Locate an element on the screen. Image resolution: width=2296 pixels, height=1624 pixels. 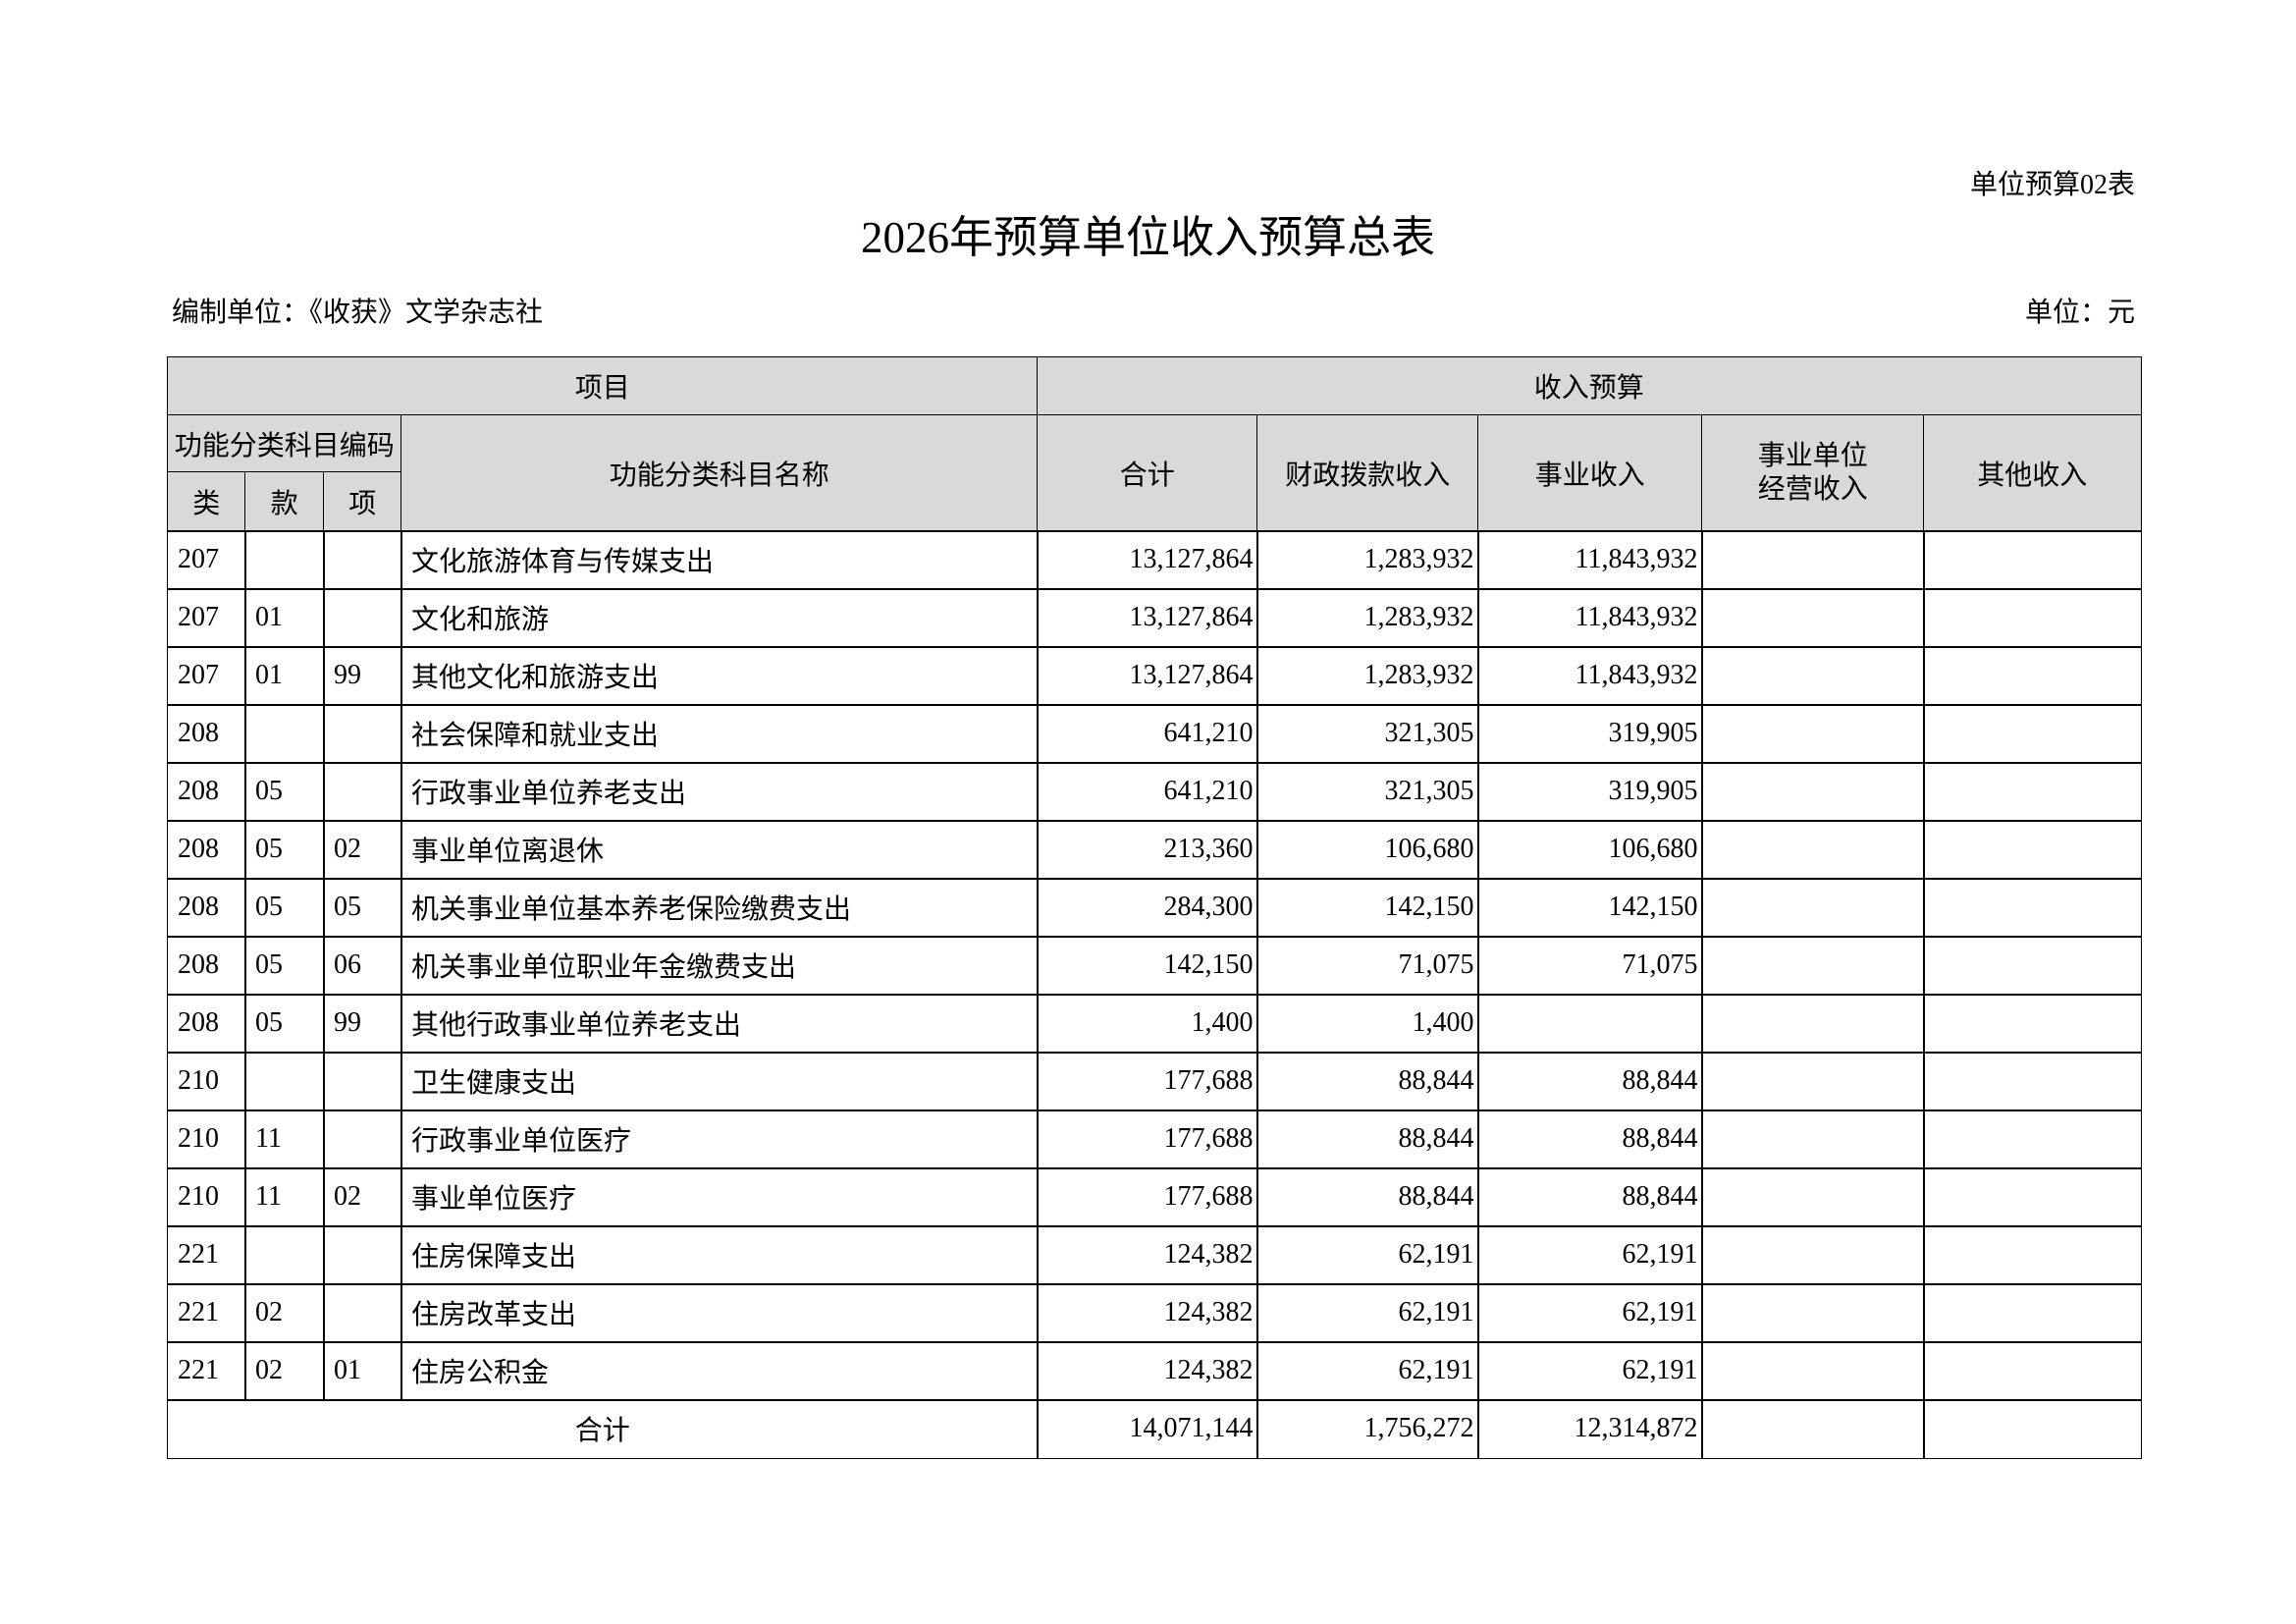
value-header: 事业收入 is located at coordinates (1590, 473).